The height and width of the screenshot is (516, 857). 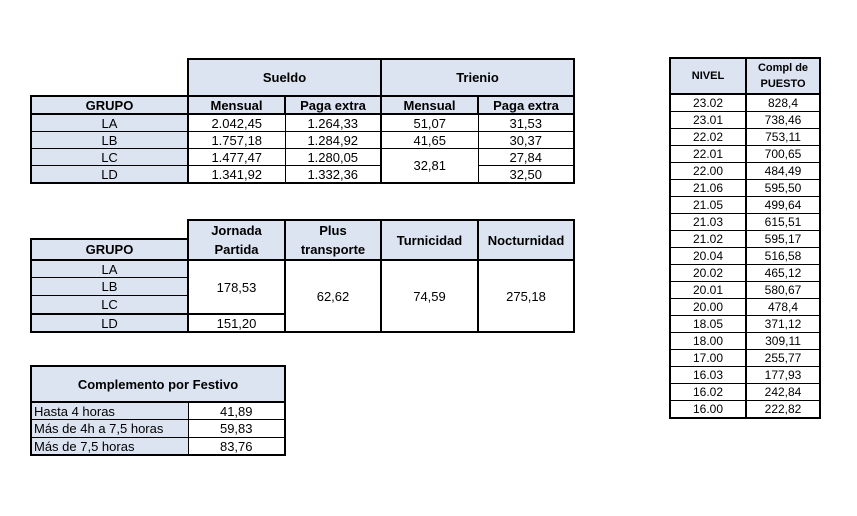 I want to click on table-row: LD 1.341,92 1.332,36 32,50, so click(x=302, y=174).